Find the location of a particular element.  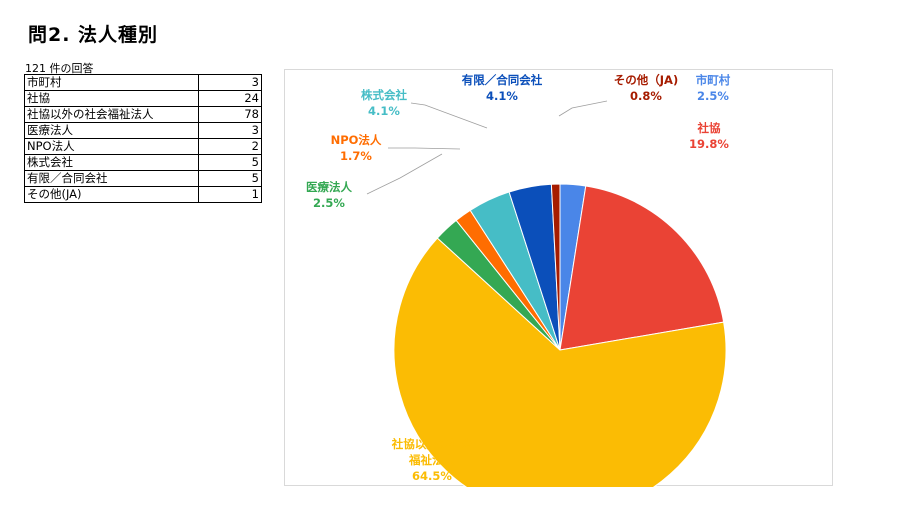

slice-label-name: 社協以外の社会 is located at coordinates (432, 444).